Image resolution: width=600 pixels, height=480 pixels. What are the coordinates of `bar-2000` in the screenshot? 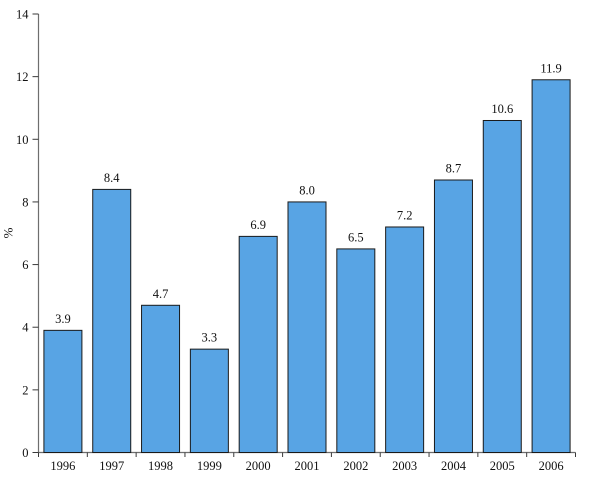 It's located at (258, 344).